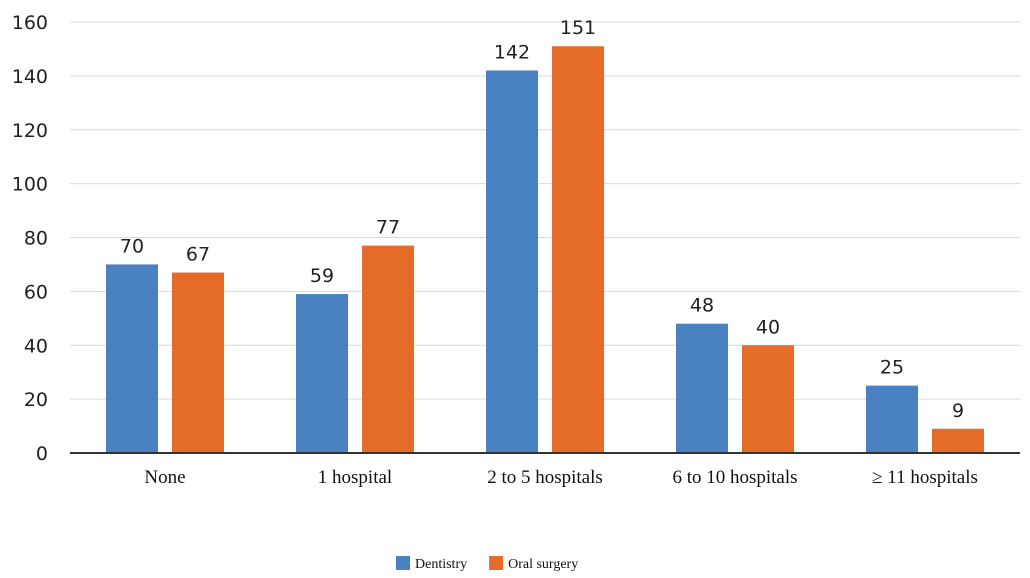 The height and width of the screenshot is (578, 1030). I want to click on y-tick-label: 80, so click(36, 239).